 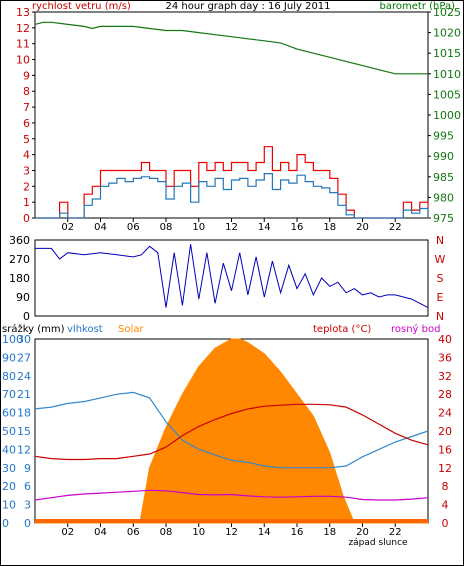 I want to click on rain-tick-label: 30, so click(x=24, y=339).